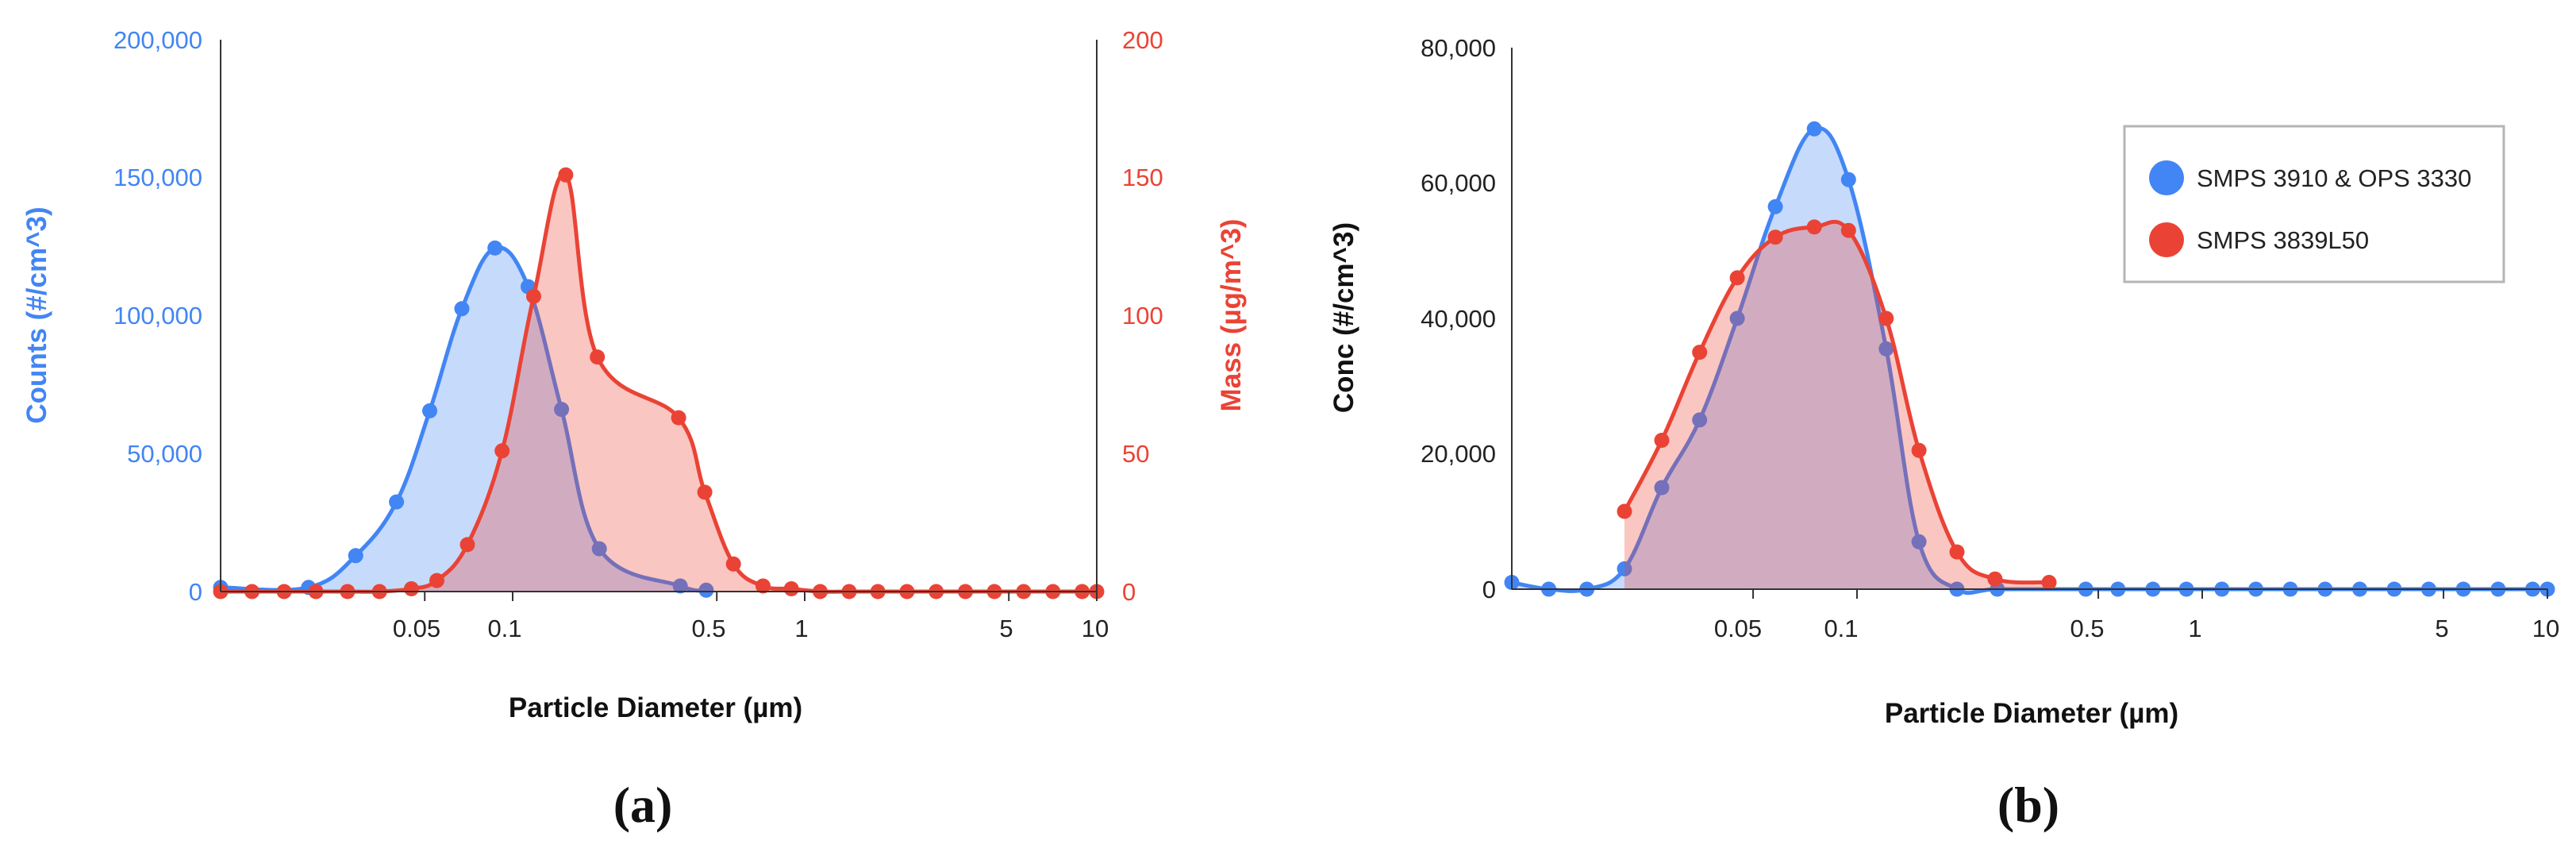  I want to click on panel-a-label: (a), so click(643, 805).